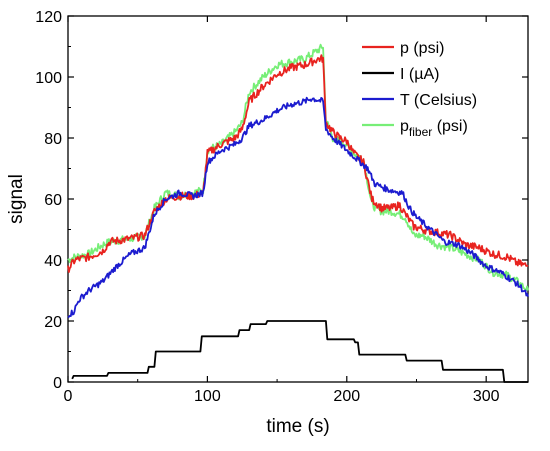  What do you see at coordinates (404, 126) in the screenshot?
I see `legend-label-main: p` at bounding box center [404, 126].